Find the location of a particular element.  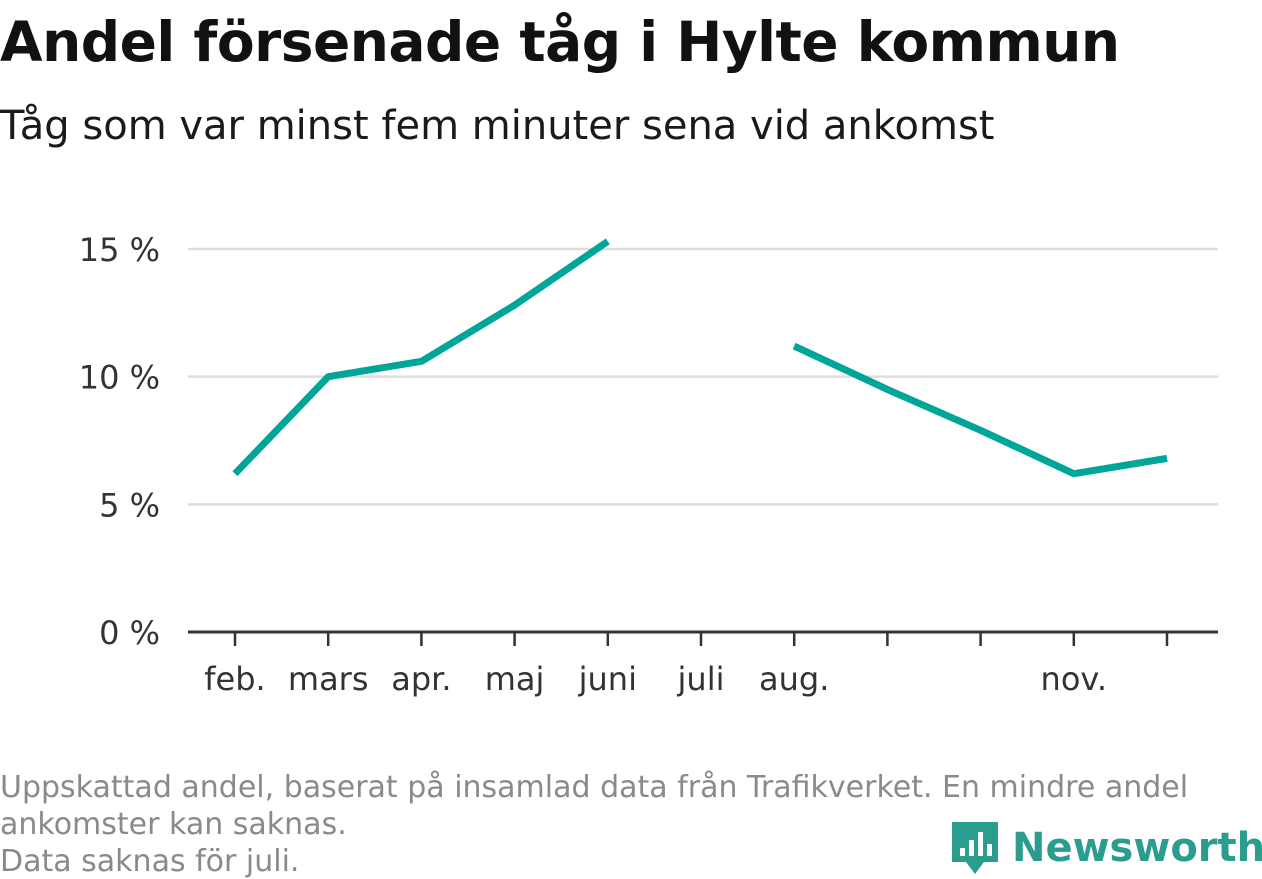

x-axis: feb. mars apr. maj juni juli aug. nov. is located at coordinates (703, 664).